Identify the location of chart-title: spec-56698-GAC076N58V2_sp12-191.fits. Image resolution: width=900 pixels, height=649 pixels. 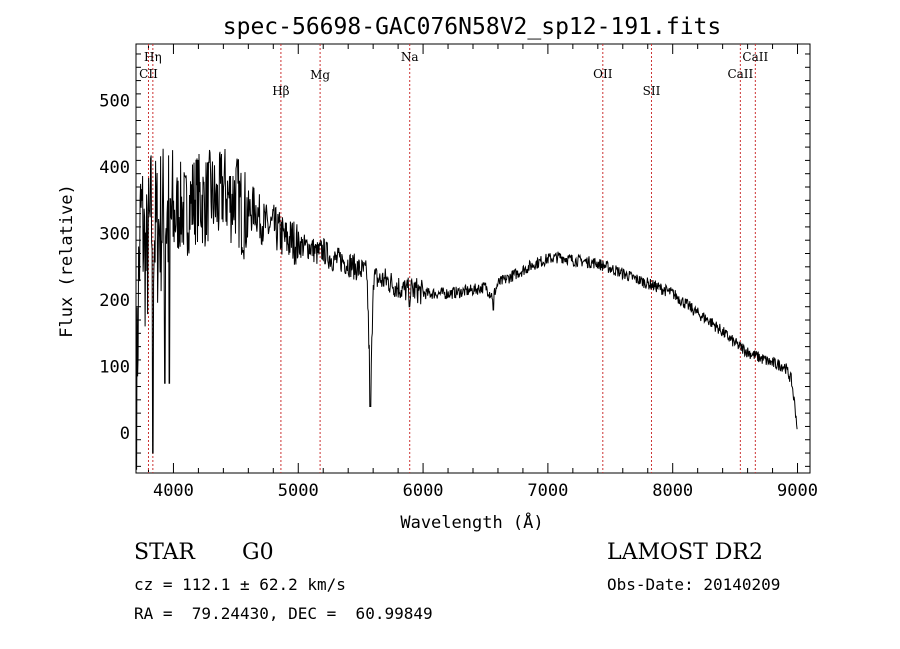
(472, 27).